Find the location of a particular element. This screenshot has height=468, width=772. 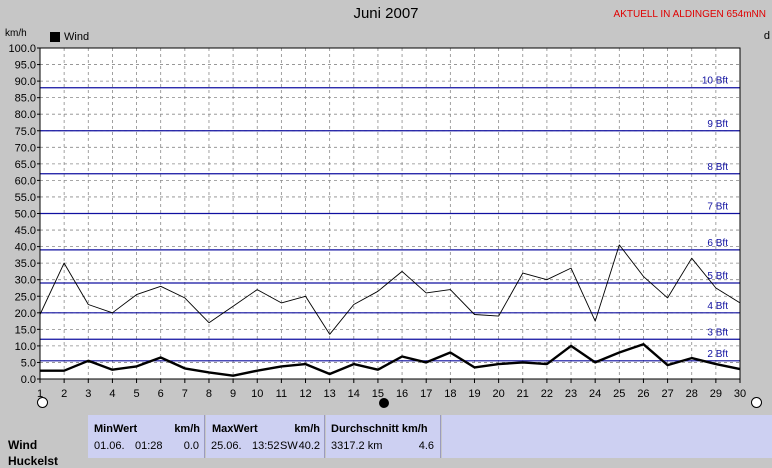

y-tick-label: 55.0 is located at coordinates (25, 198).